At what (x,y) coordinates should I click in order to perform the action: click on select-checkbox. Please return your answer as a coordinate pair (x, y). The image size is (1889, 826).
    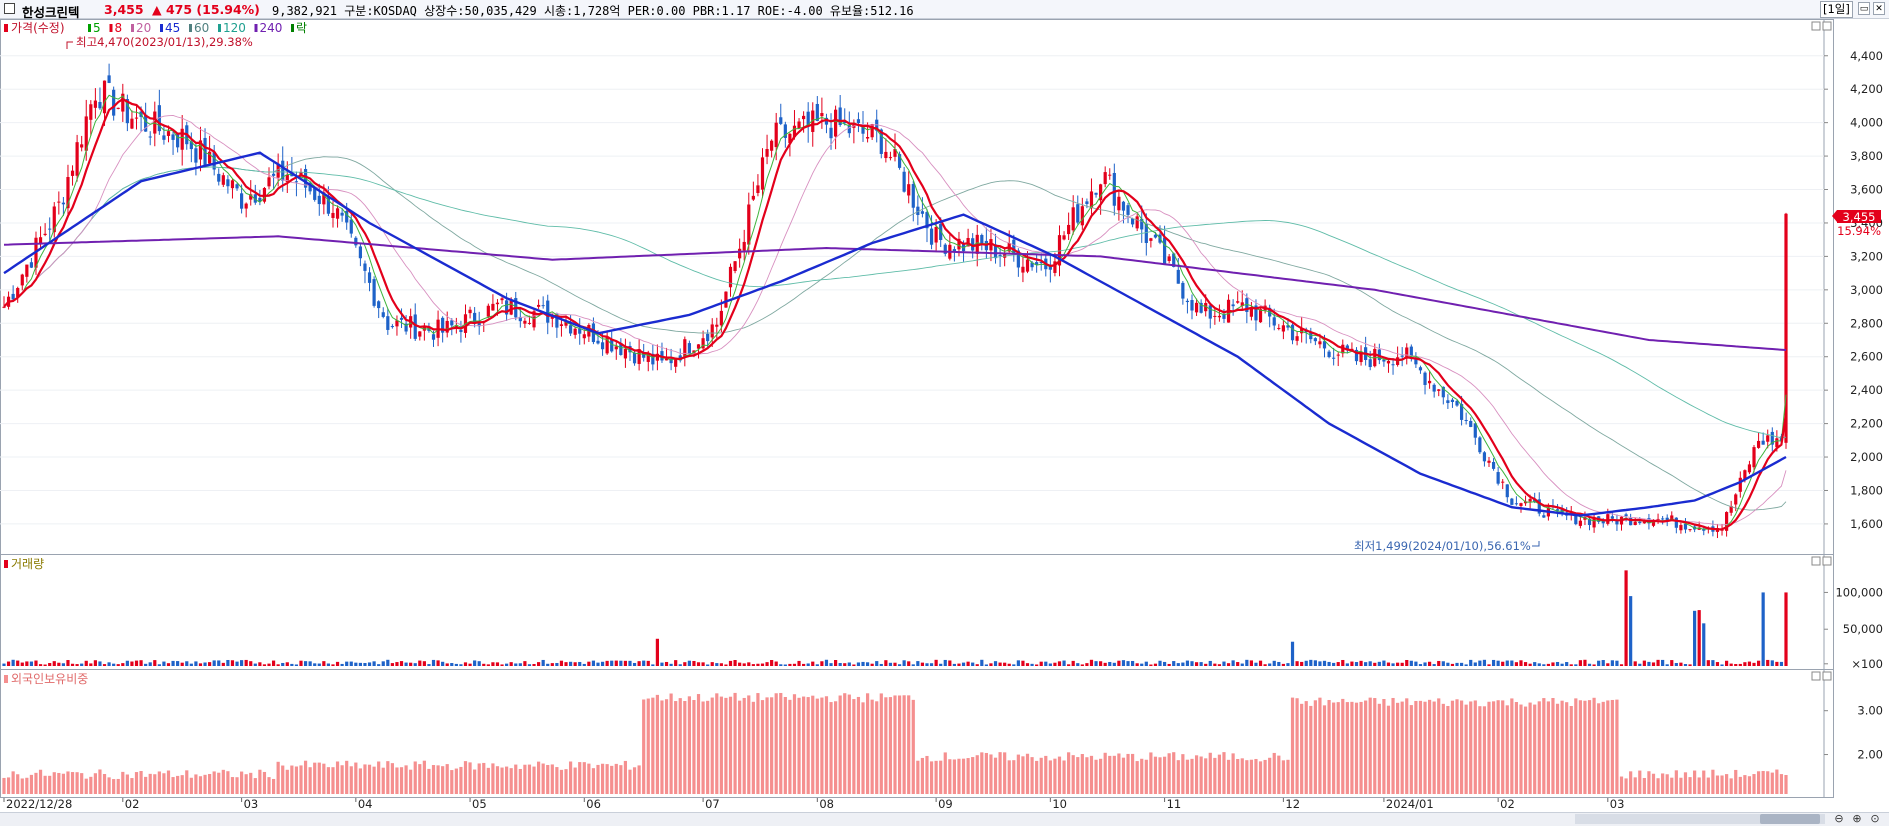
    Looking at the image, I should click on (9, 8).